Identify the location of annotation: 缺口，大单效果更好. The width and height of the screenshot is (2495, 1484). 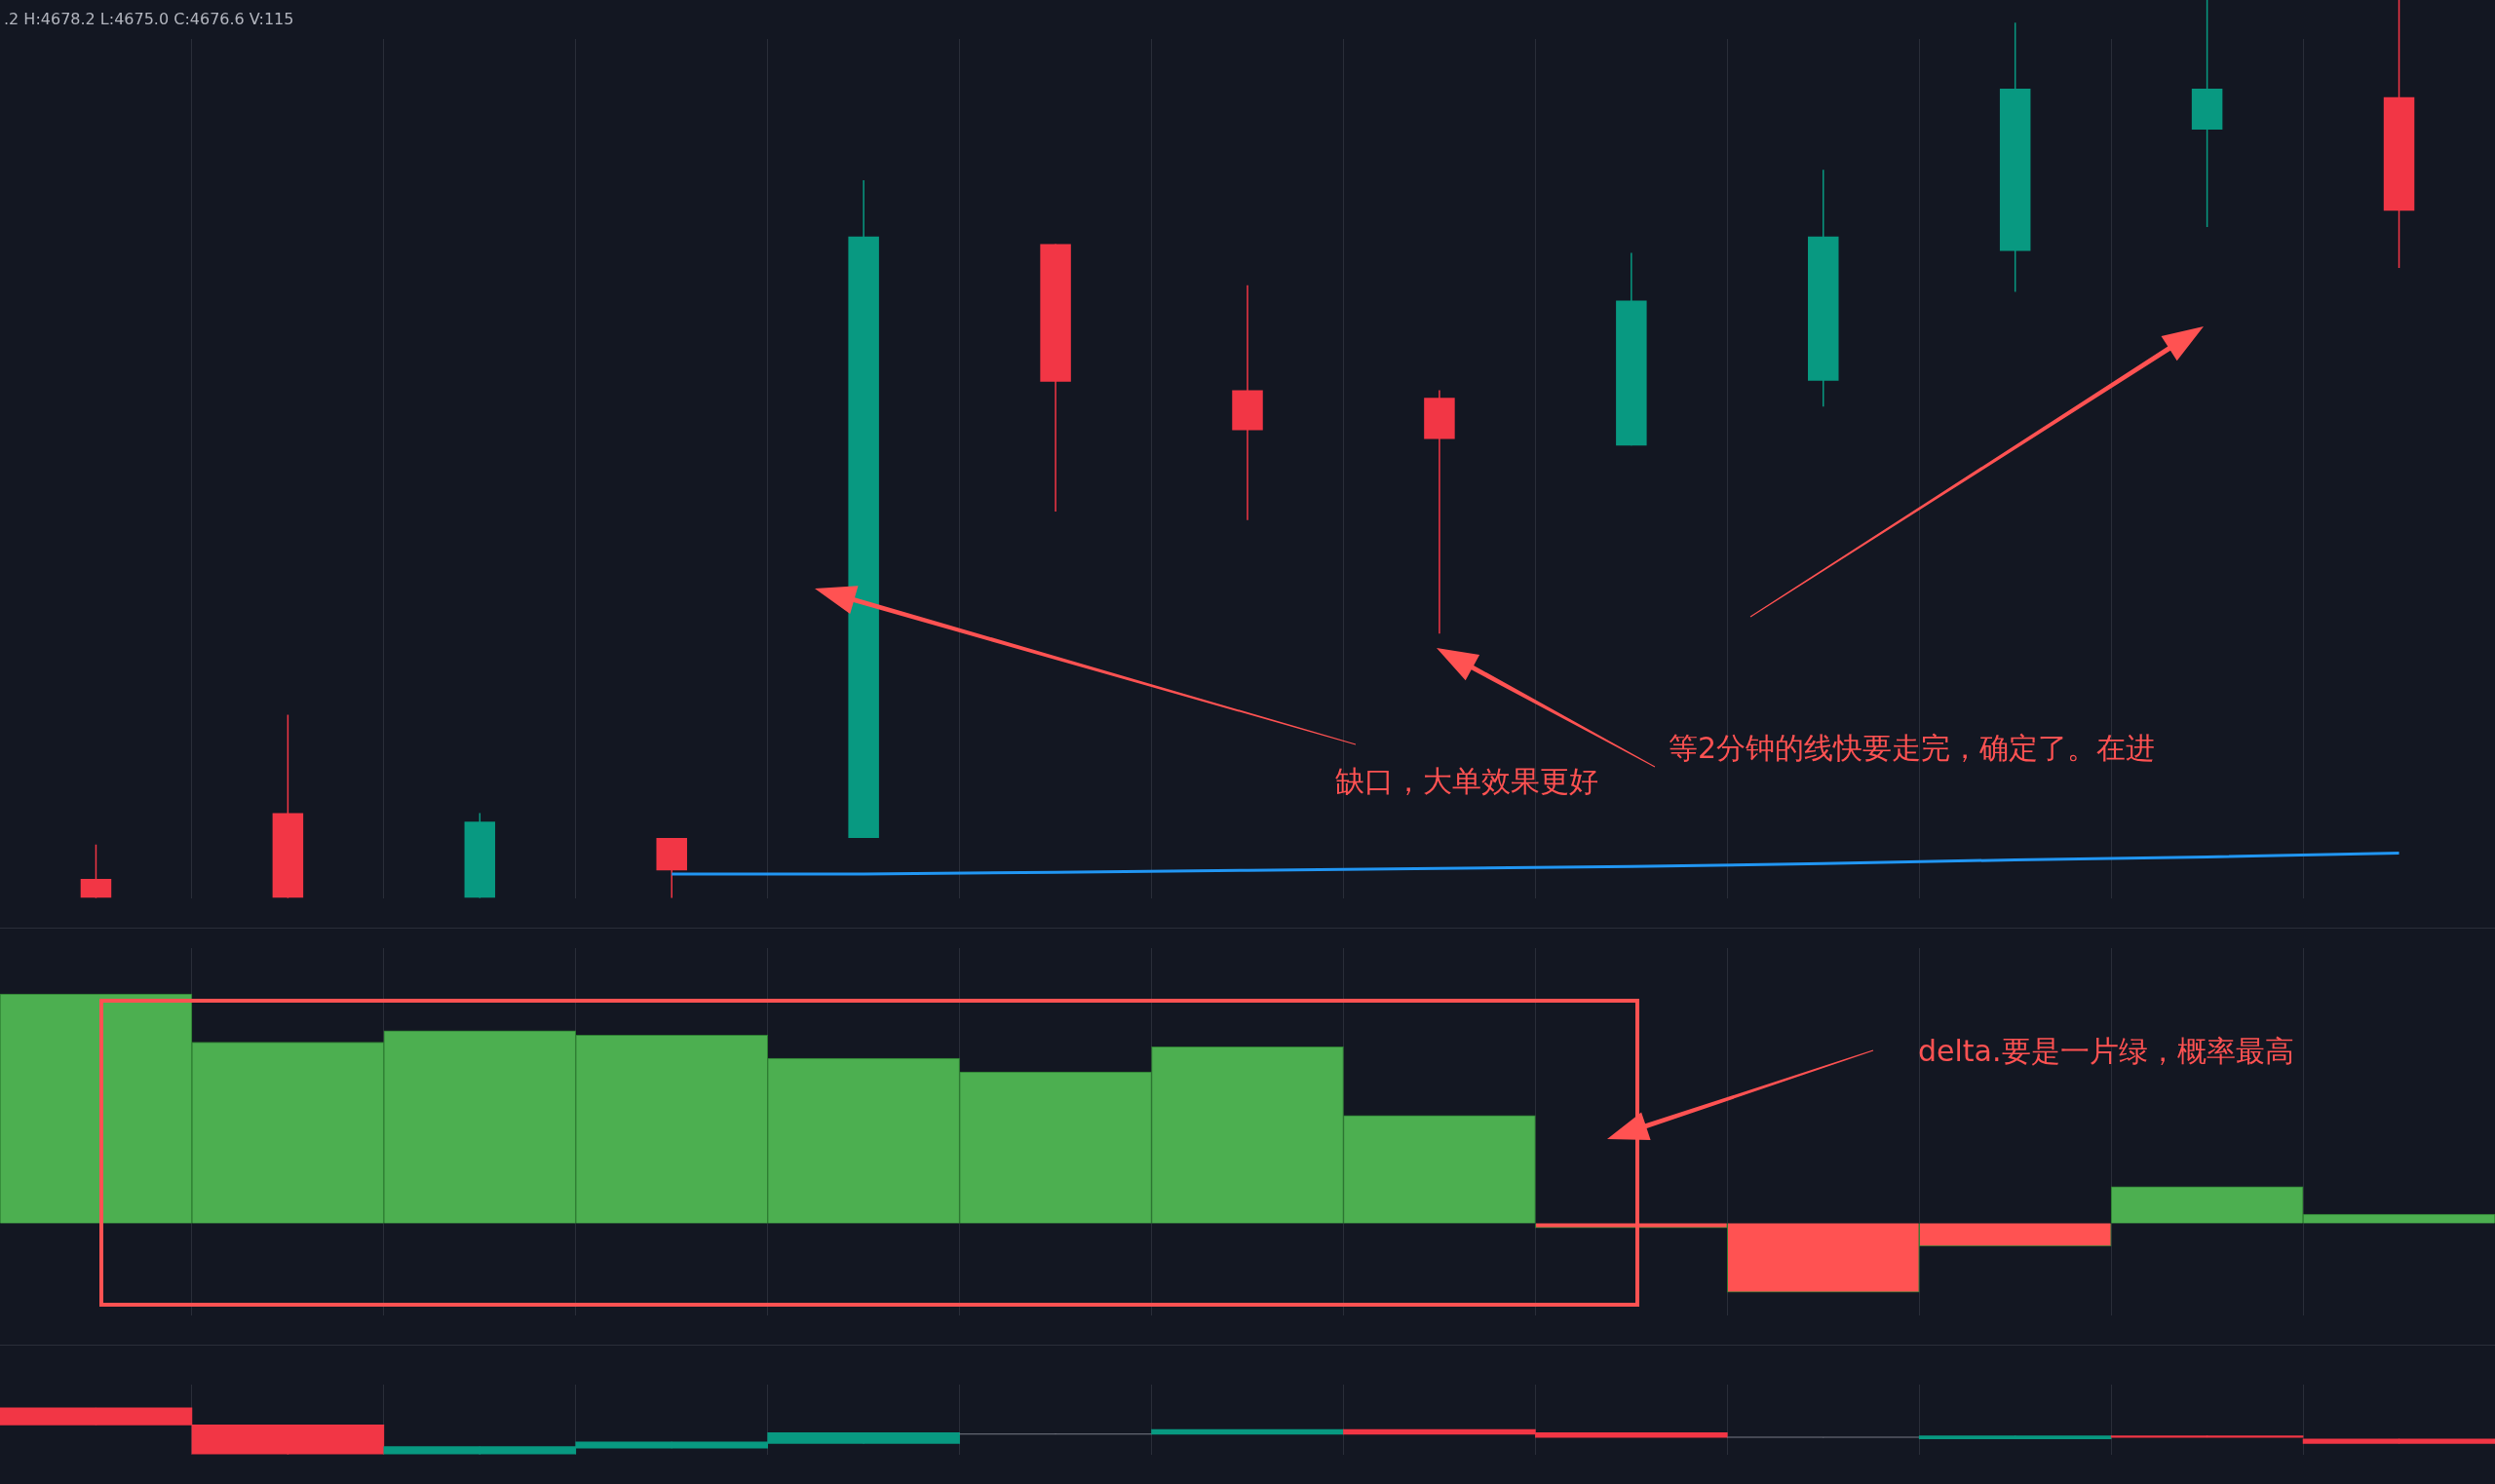
(1466, 781).